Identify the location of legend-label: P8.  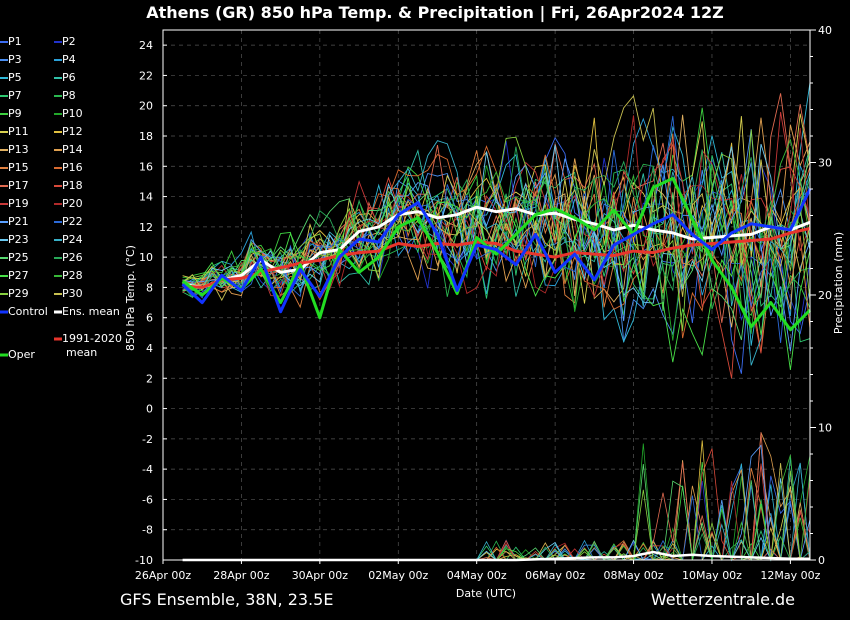
(69, 95).